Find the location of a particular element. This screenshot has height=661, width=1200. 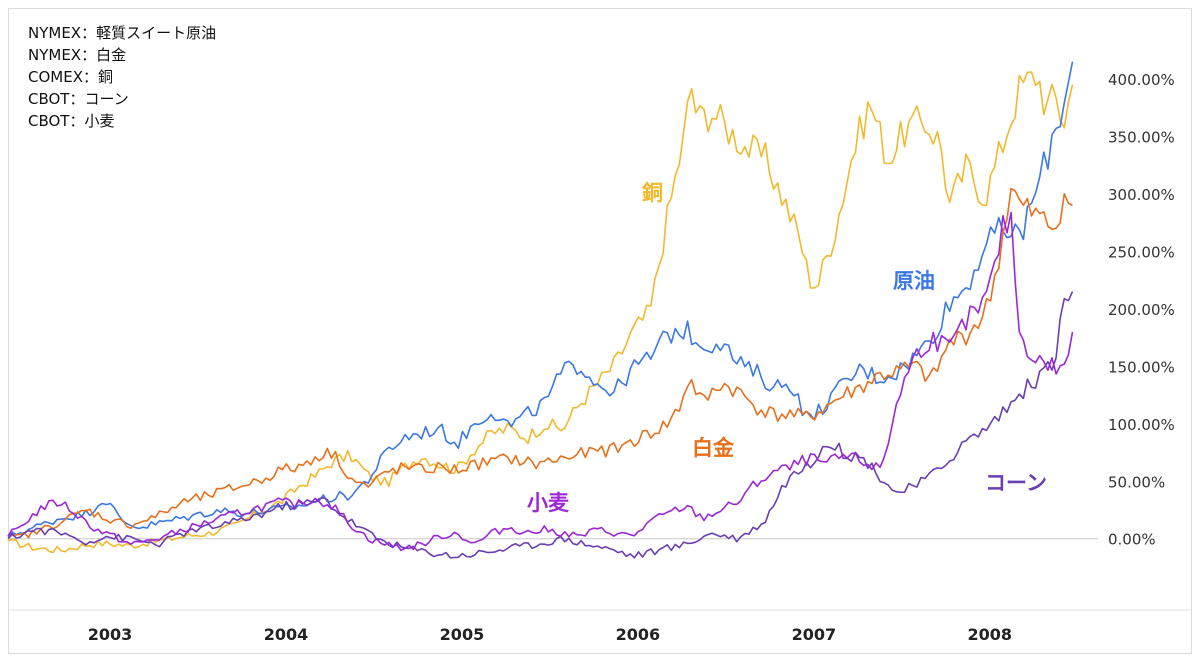

series-label: 小麦 is located at coordinates (548, 503).